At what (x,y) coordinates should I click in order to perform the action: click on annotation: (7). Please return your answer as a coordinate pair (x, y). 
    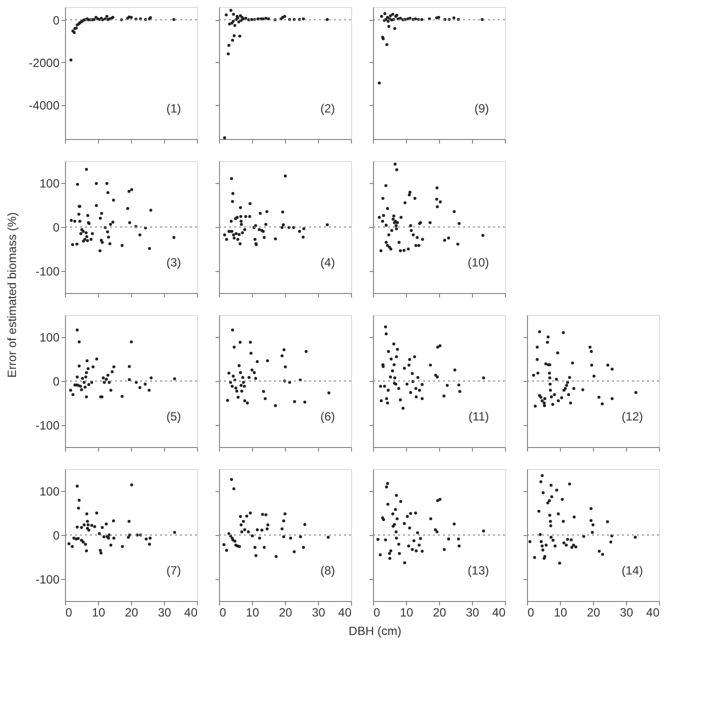
    Looking at the image, I should click on (173, 571).